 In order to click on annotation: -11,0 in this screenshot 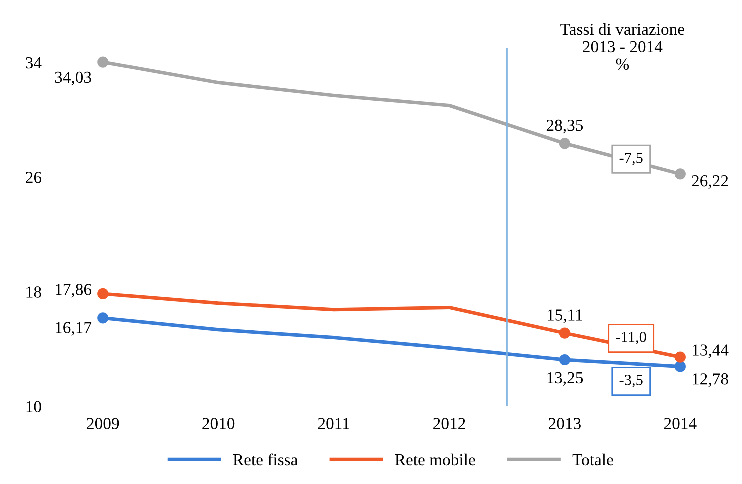, I will do `click(631, 338)`.